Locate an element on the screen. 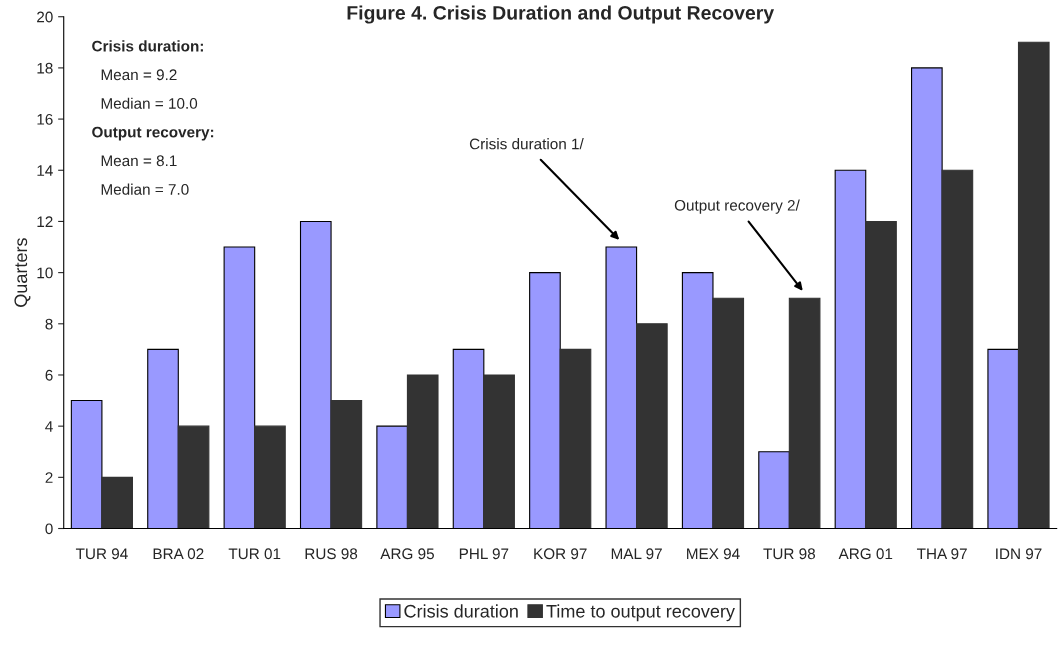 This screenshot has height=669, width=1062. y-tick-label: 10 is located at coordinates (45, 273).